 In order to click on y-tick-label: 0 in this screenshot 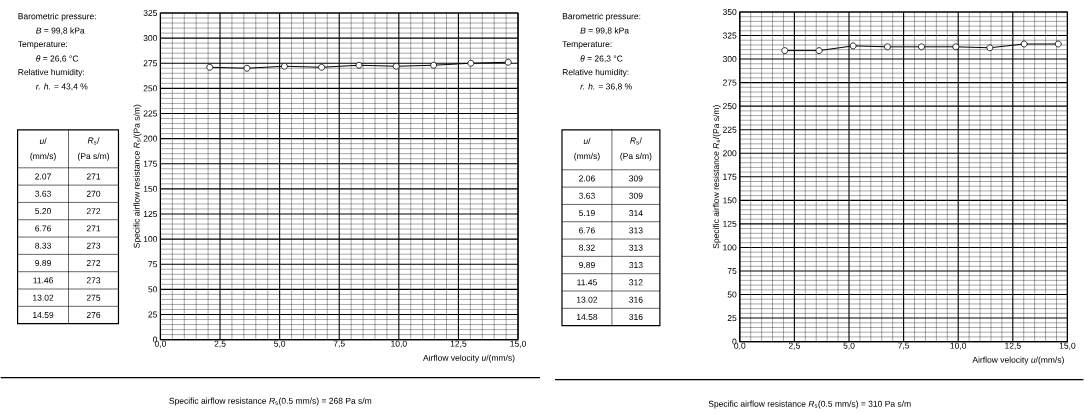, I will do `click(155, 339)`.